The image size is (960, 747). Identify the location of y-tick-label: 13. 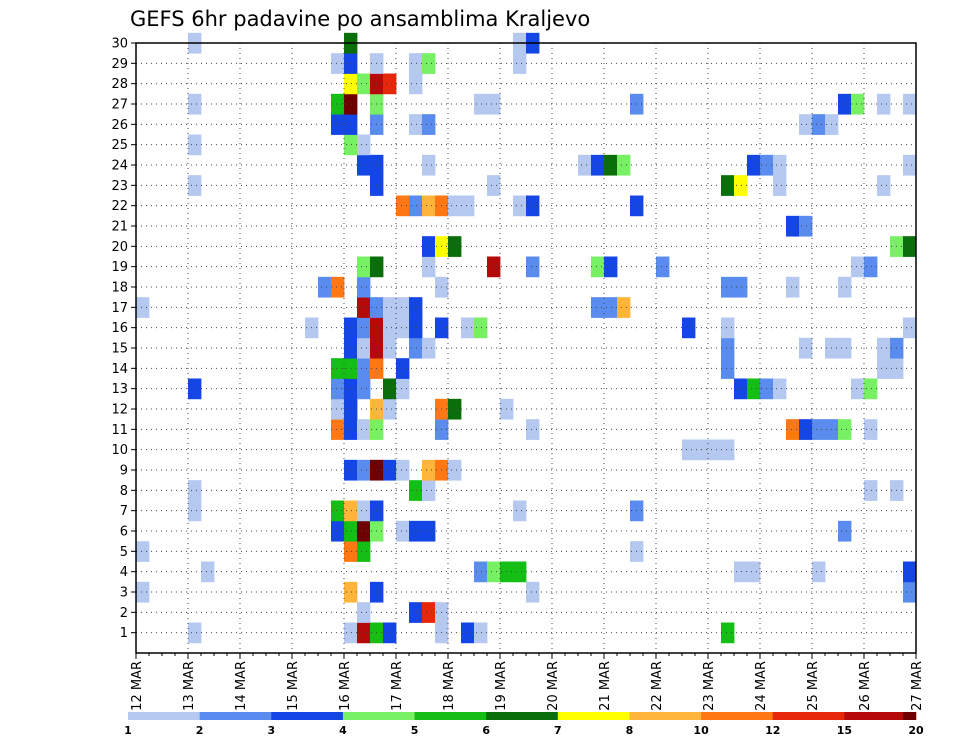
(119, 389).